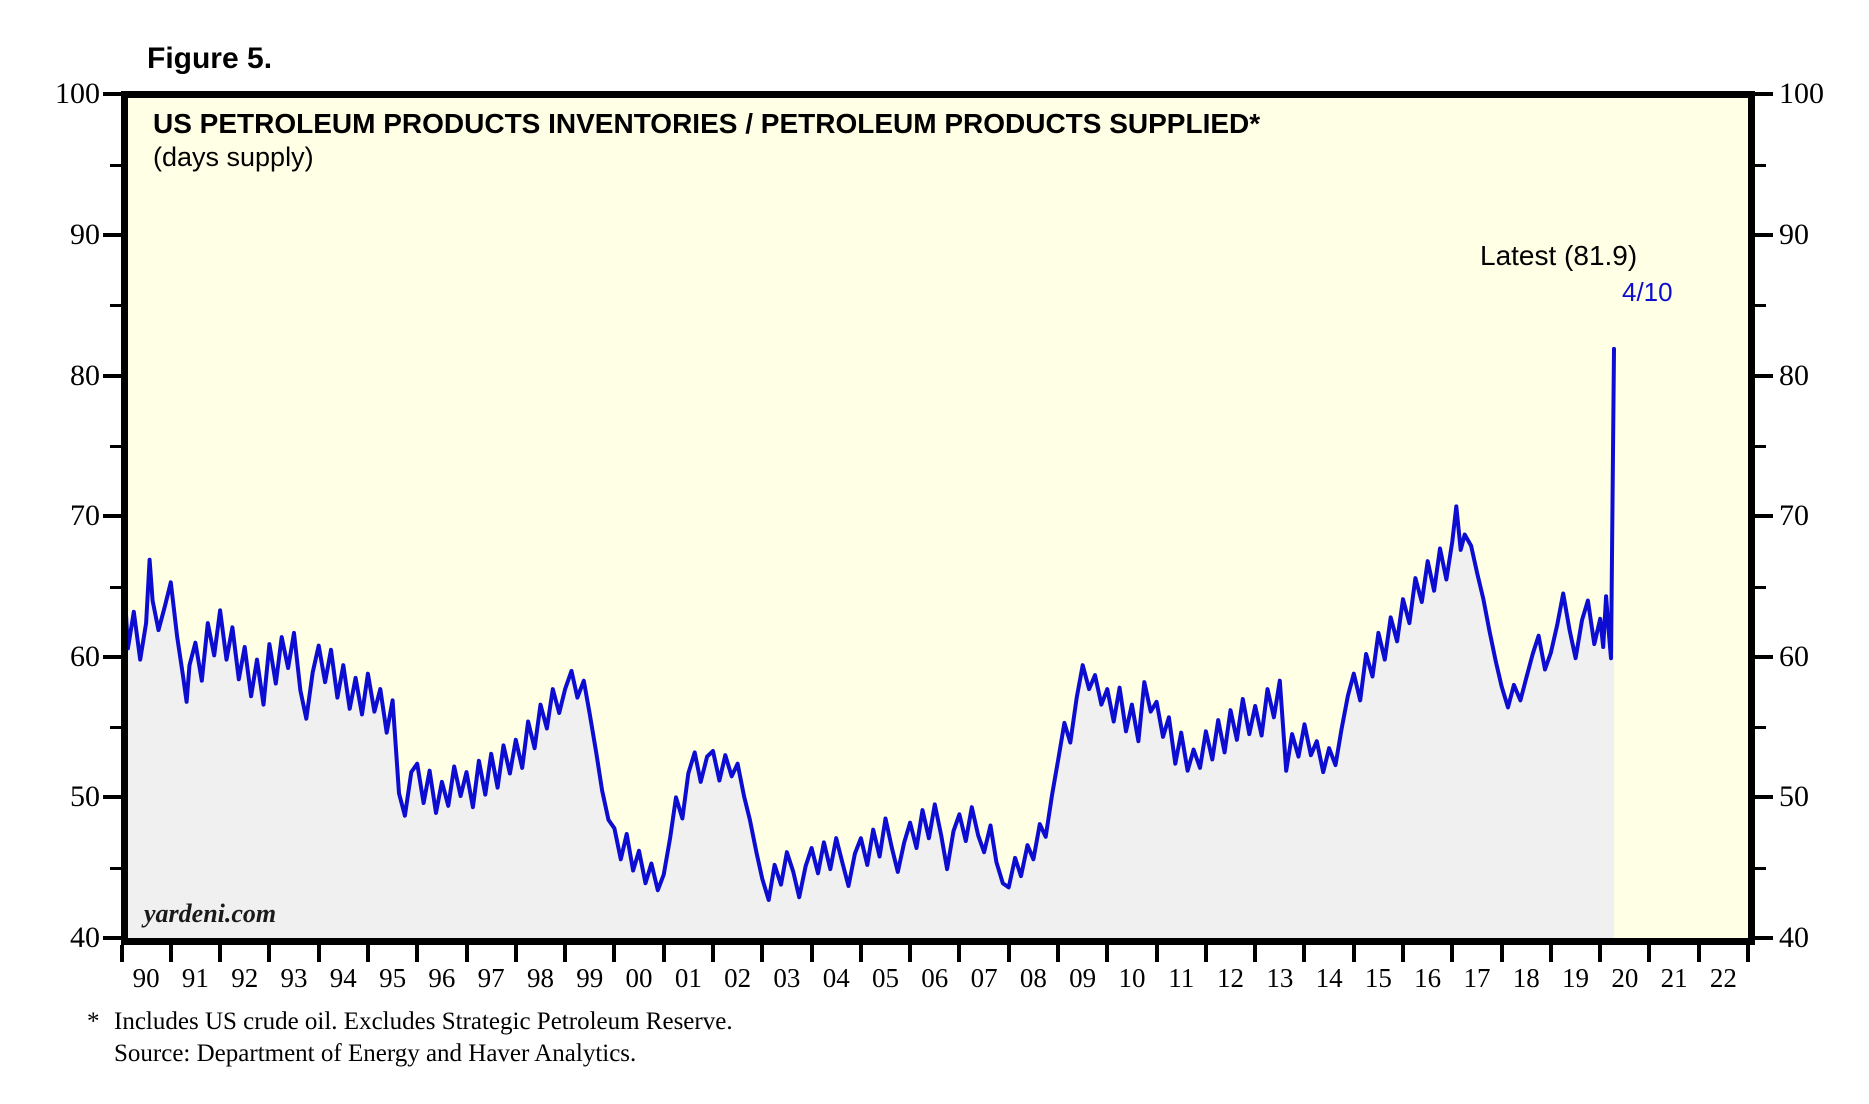 This screenshot has height=1104, width=1869. Describe the element at coordinates (442, 978) in the screenshot. I see `x-axis-label-96: 96` at that location.